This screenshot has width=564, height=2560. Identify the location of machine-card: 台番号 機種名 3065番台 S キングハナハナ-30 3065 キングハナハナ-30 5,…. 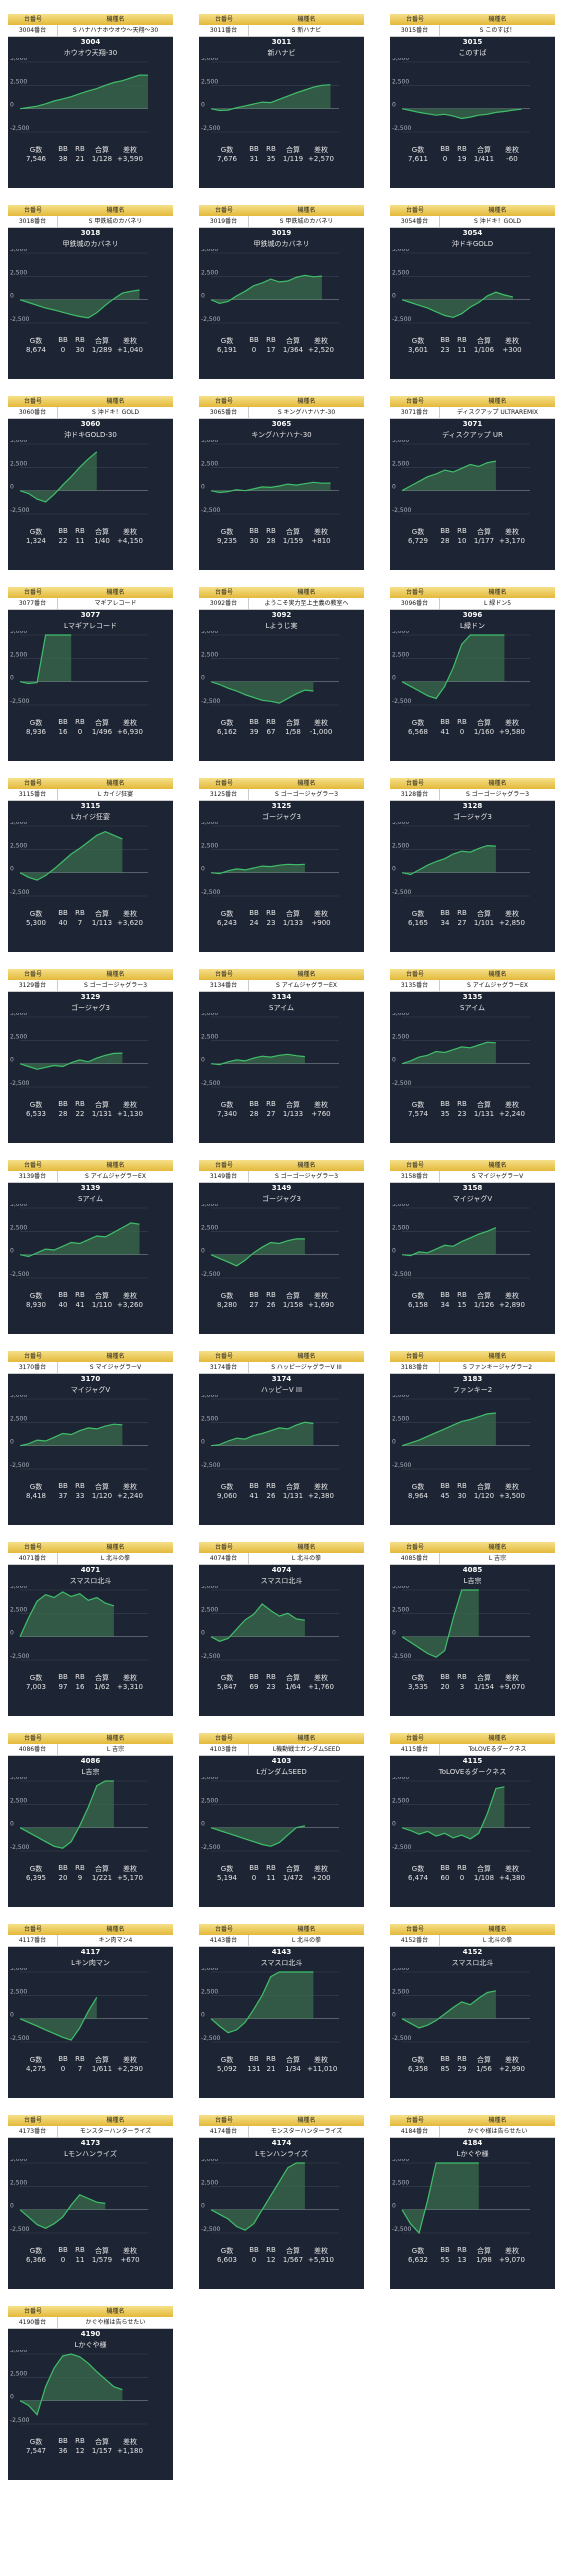
(281, 483).